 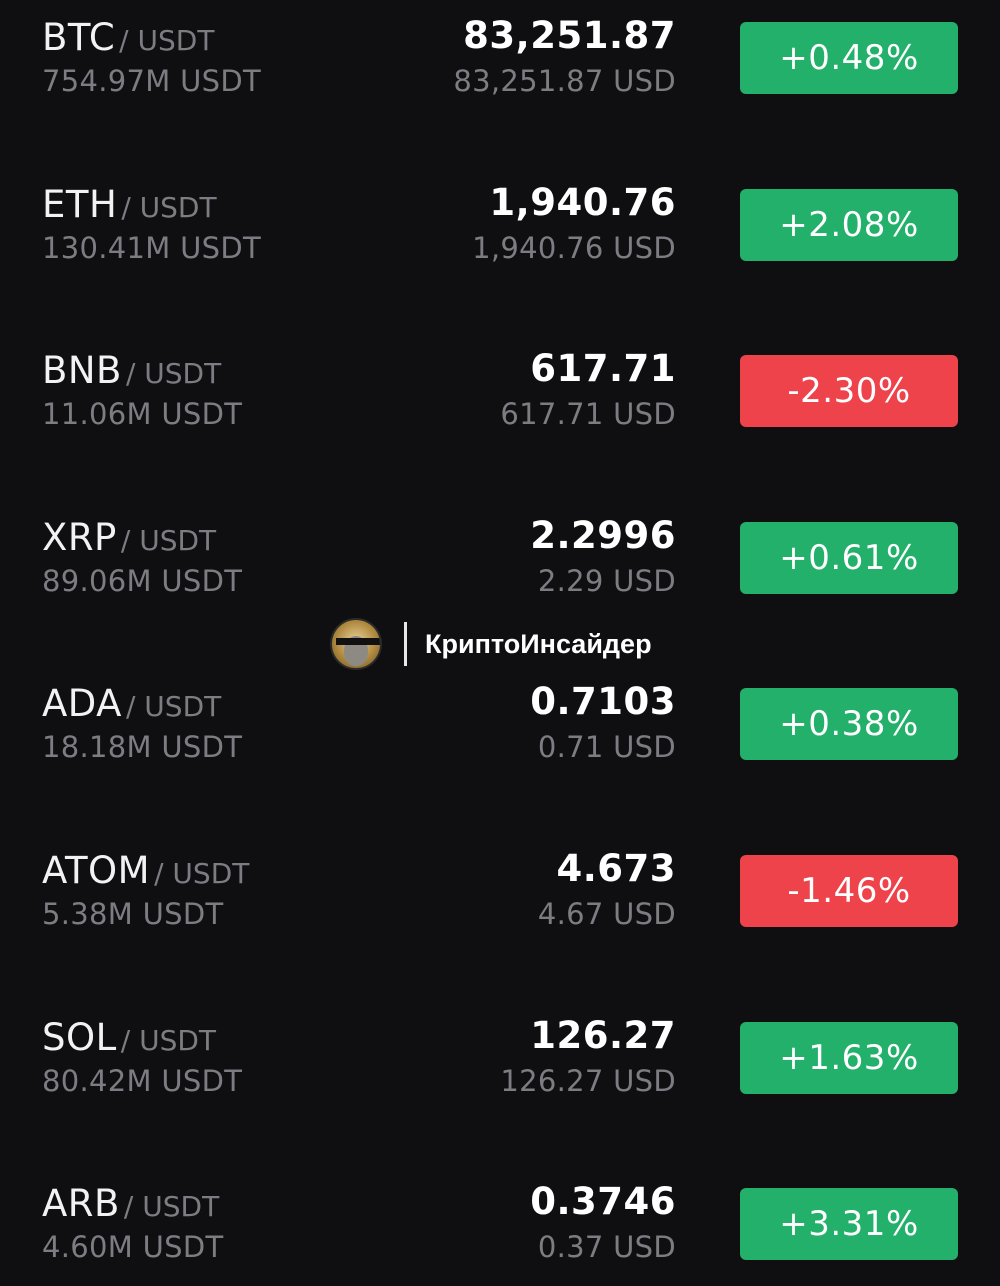 I want to click on price-usd: 126.27 USD, so click(x=588, y=1081).